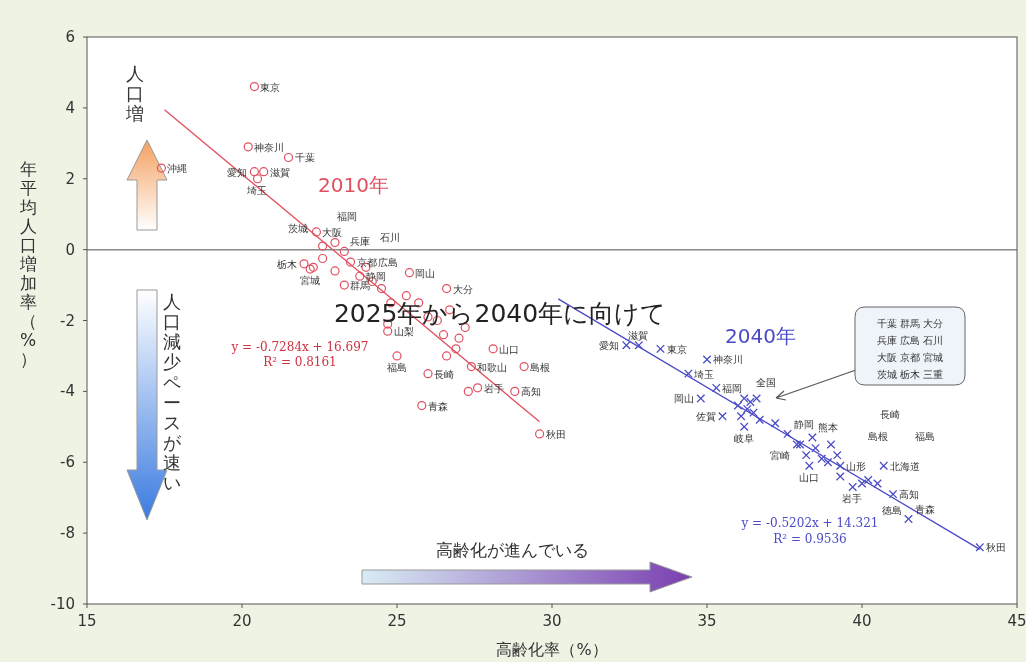  Describe the element at coordinates (403, 332) in the screenshot. I see `annotation: 山梨` at that location.